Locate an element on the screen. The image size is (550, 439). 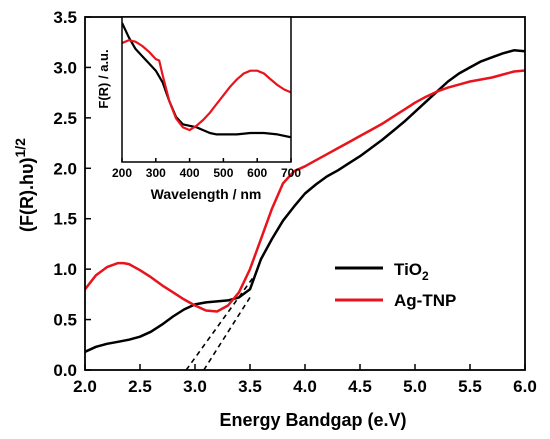
inset-x-tick-label-700: 700 is located at coordinates (291, 173).